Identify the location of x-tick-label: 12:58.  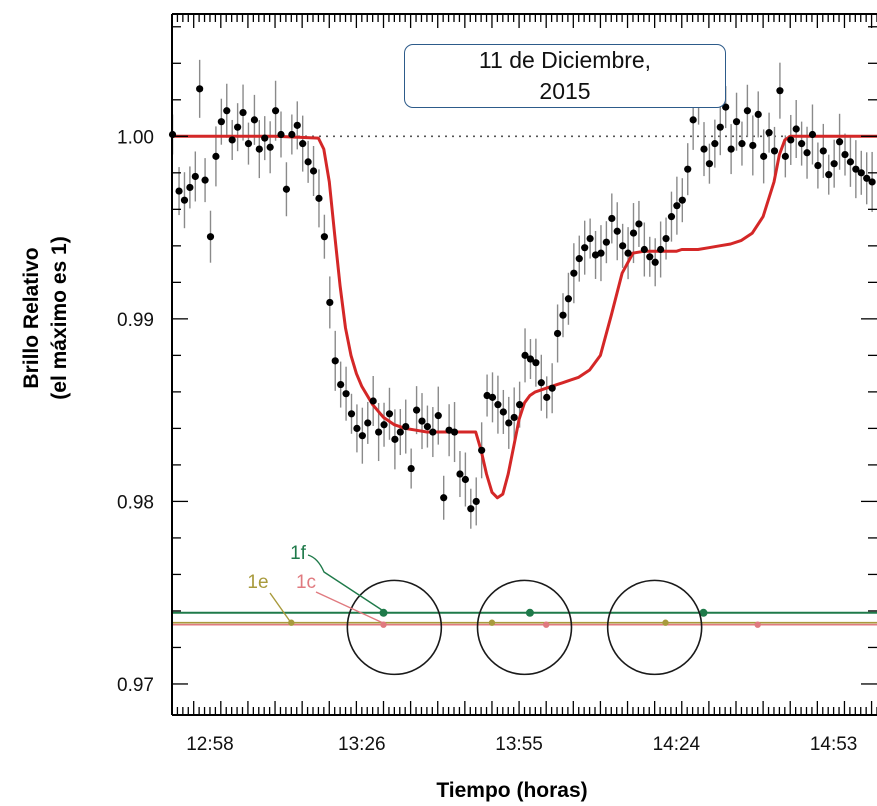
(210, 744).